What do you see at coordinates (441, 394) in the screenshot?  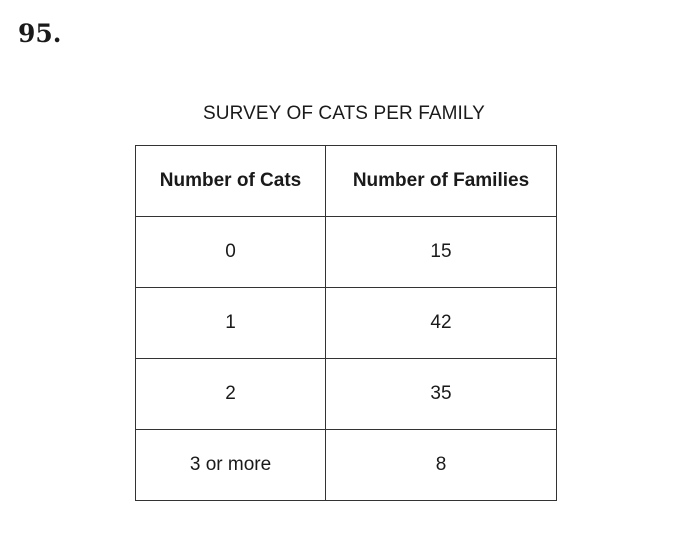 I see `cell-number-of-families: 35` at bounding box center [441, 394].